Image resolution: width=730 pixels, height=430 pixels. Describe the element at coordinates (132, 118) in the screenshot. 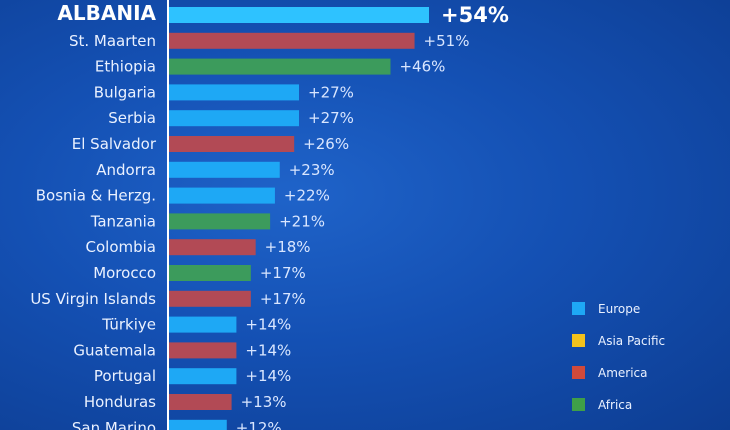

I see `category-label-4: Serbia` at that location.